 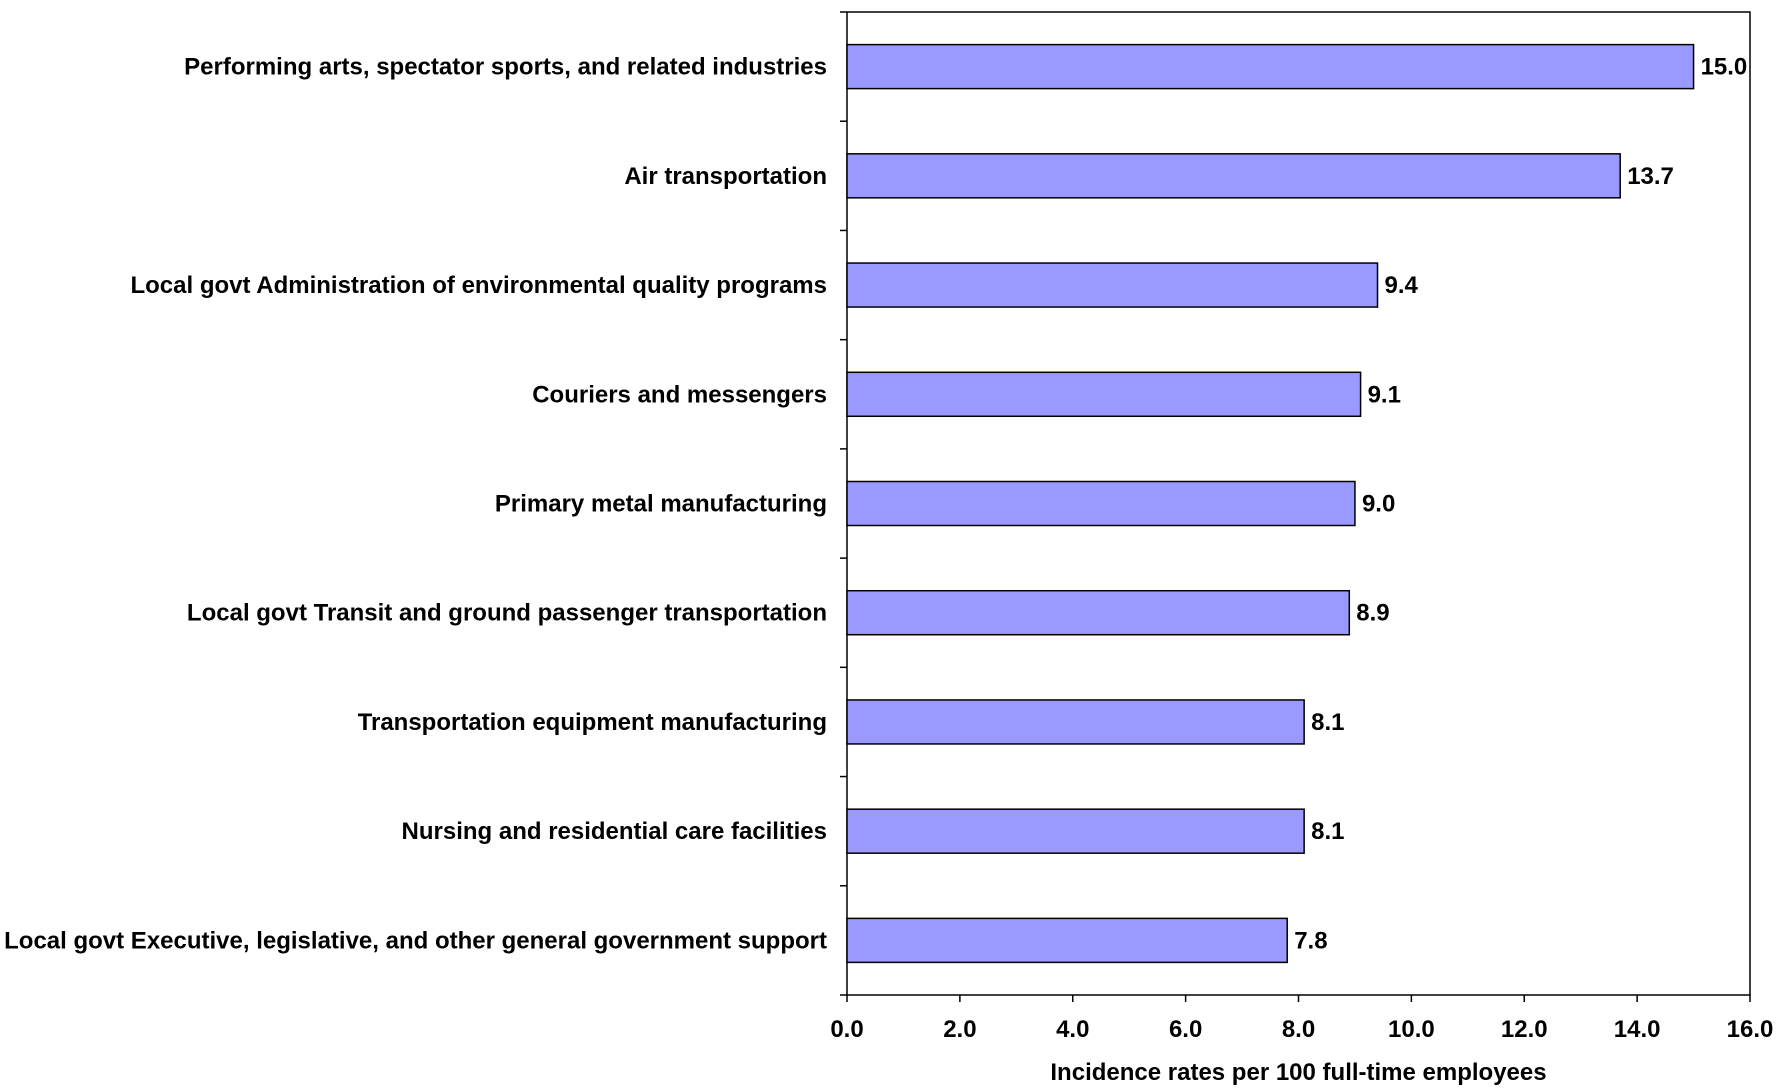 What do you see at coordinates (959, 1029) in the screenshot?
I see `x-tick-label: 2.0` at bounding box center [959, 1029].